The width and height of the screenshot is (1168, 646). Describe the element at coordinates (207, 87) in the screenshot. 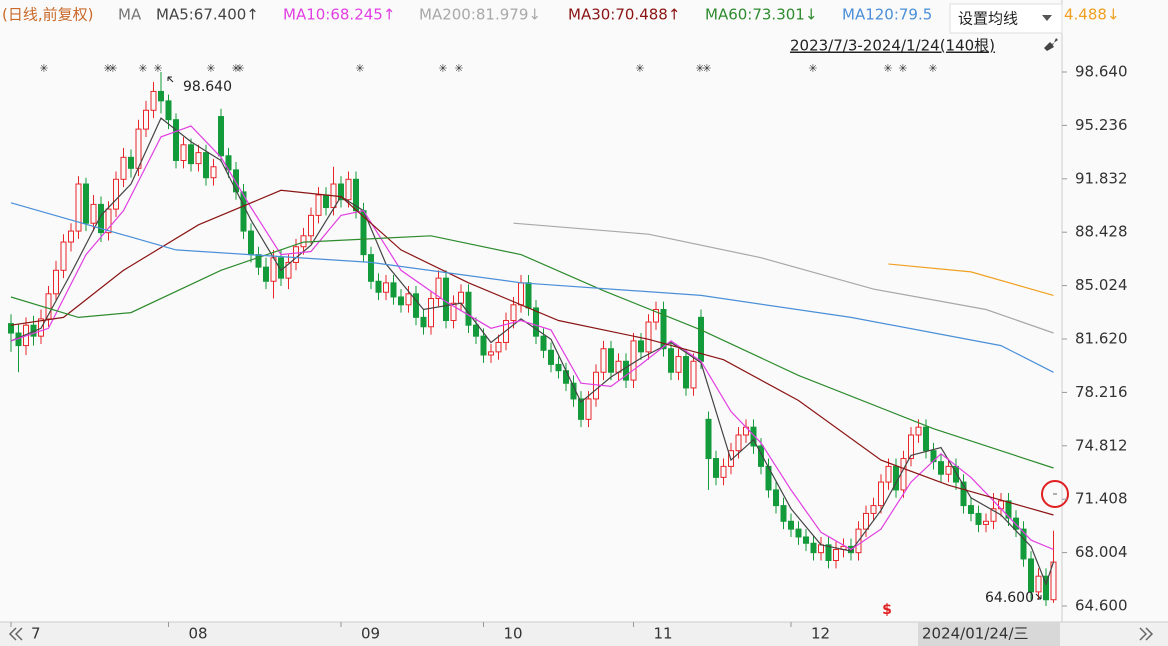

I see `annotation-high: 98.640` at that location.